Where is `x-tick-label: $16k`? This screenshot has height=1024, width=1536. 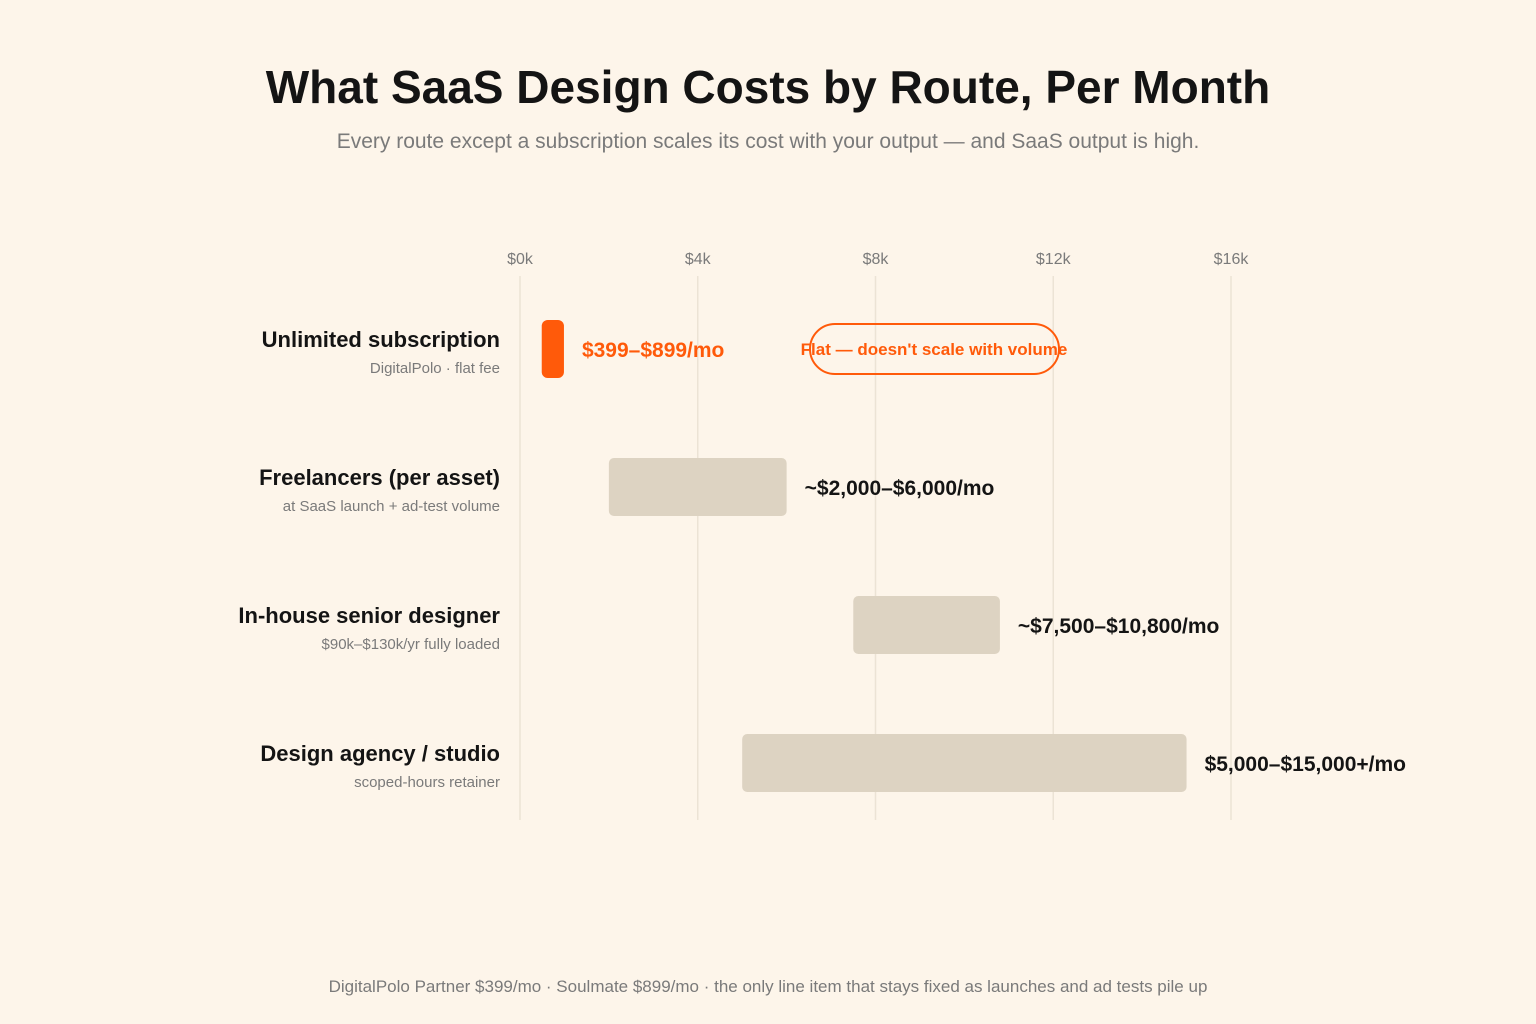 x-tick-label: $16k is located at coordinates (1232, 259).